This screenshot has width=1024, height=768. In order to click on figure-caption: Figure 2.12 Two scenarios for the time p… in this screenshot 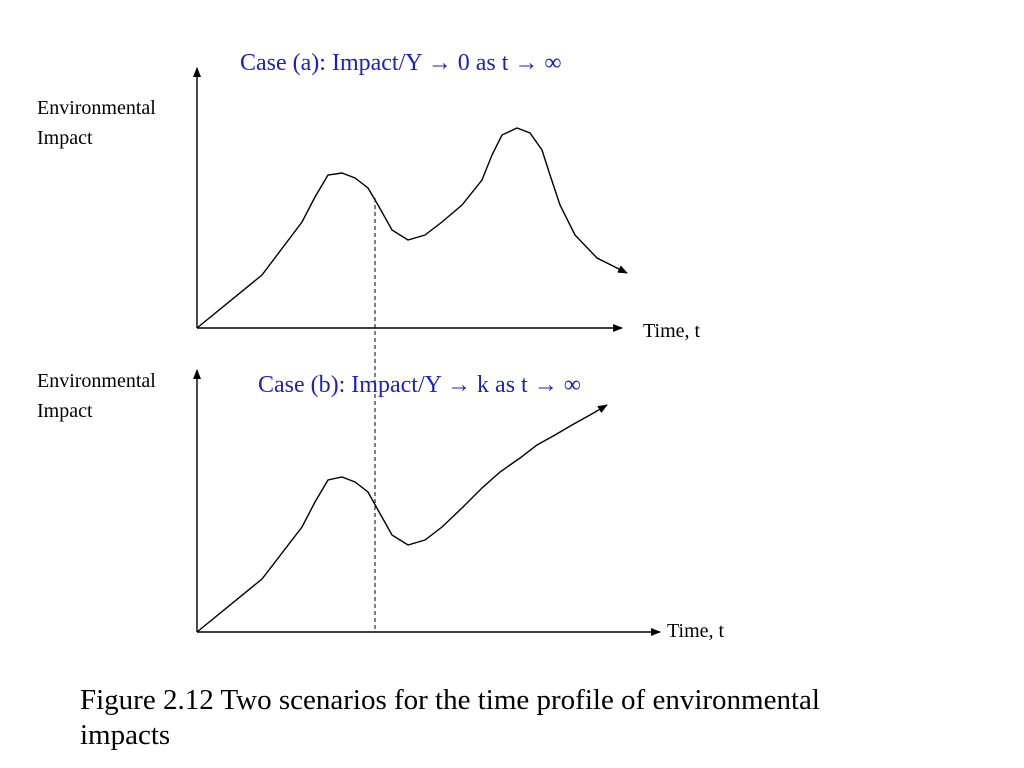, I will do `click(530, 718)`.